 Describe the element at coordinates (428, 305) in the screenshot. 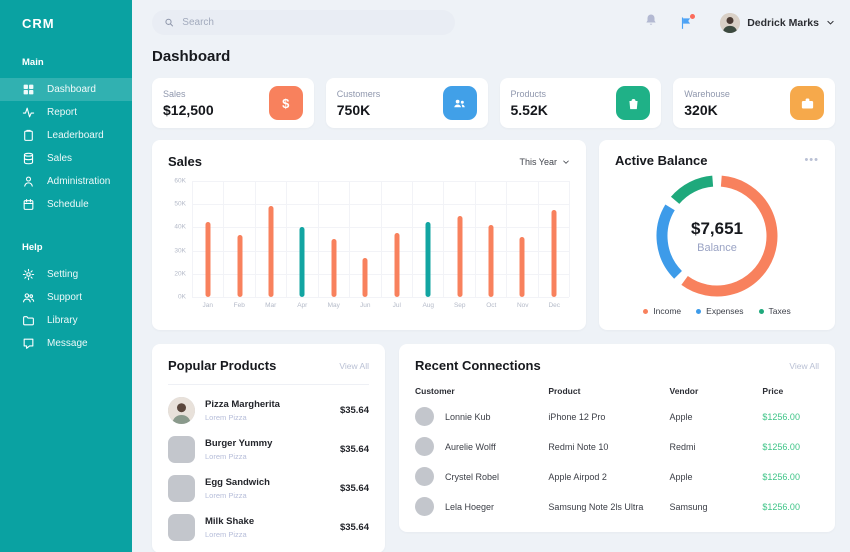

I see `x-tick: Aug` at that location.